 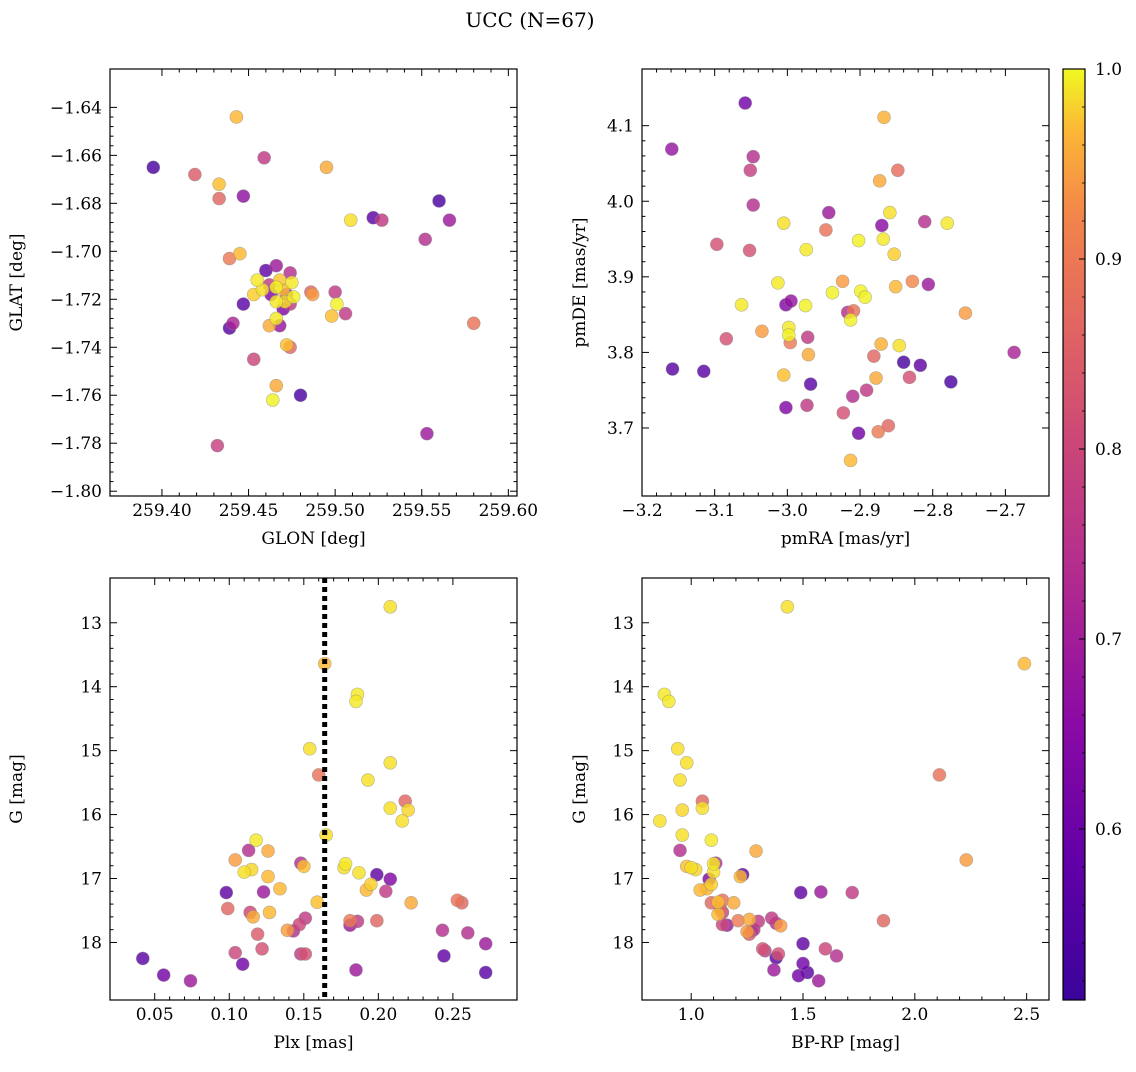 What do you see at coordinates (714, 511) in the screenshot?
I see `x-tick-label: −3.1` at bounding box center [714, 511].